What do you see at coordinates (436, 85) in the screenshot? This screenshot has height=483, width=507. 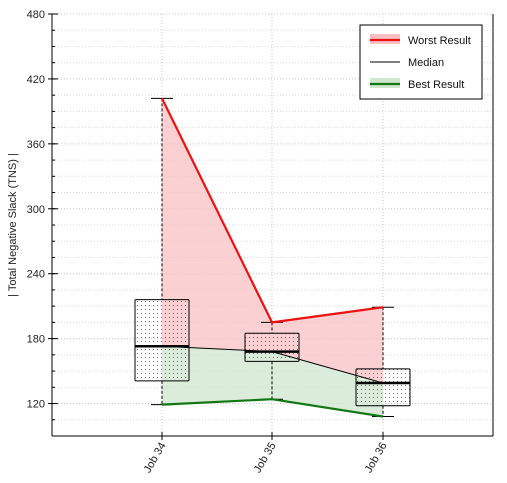 I see `legend-label: Best Result` at bounding box center [436, 85].